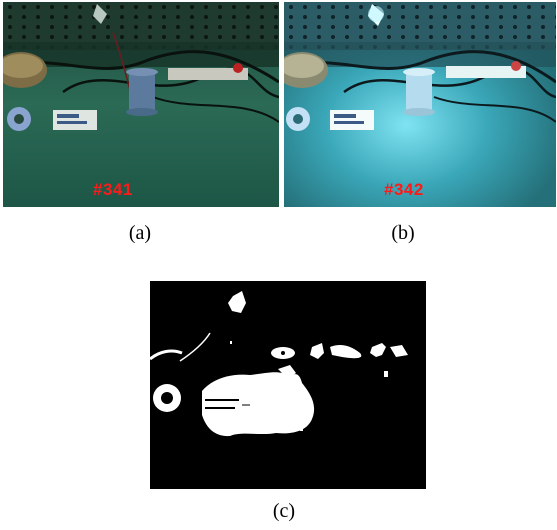 This screenshot has height=530, width=557. I want to click on caption-b: (b), so click(403, 233).